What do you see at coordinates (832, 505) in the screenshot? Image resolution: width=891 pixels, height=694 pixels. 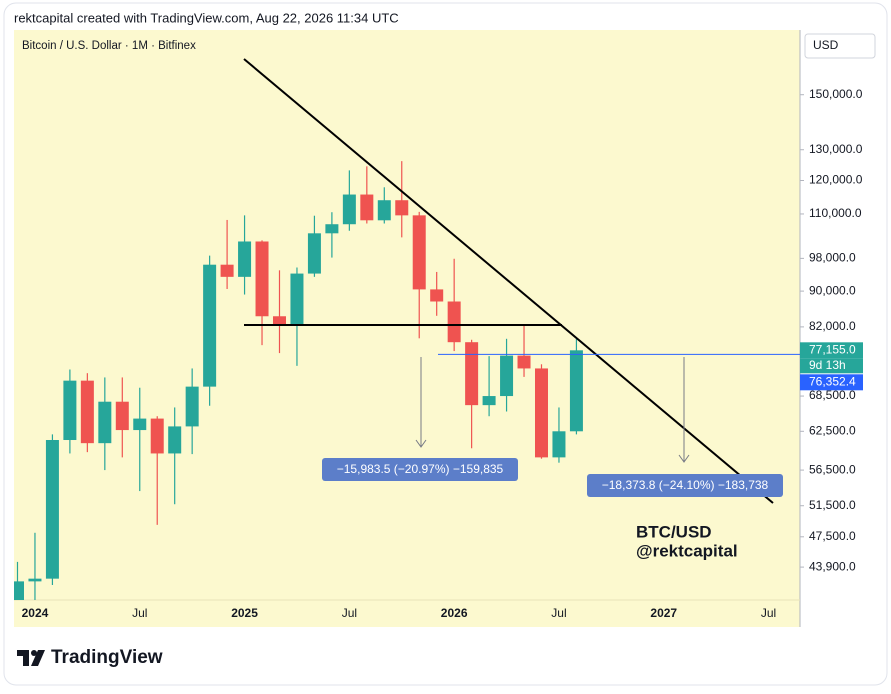 I see `y-tick-label: 51,500.0` at bounding box center [832, 505].